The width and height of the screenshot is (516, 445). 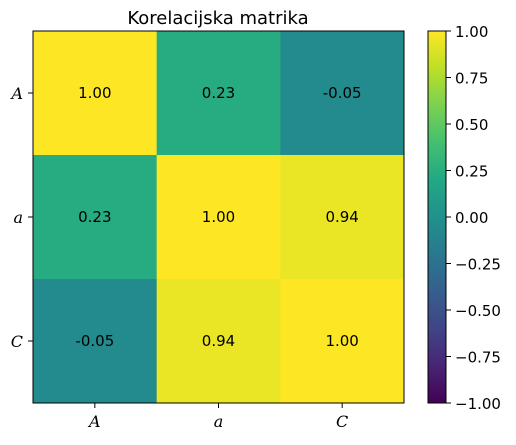 What do you see at coordinates (471, 125) in the screenshot?
I see `colorbar-tick-label: 0.50` at bounding box center [471, 125].